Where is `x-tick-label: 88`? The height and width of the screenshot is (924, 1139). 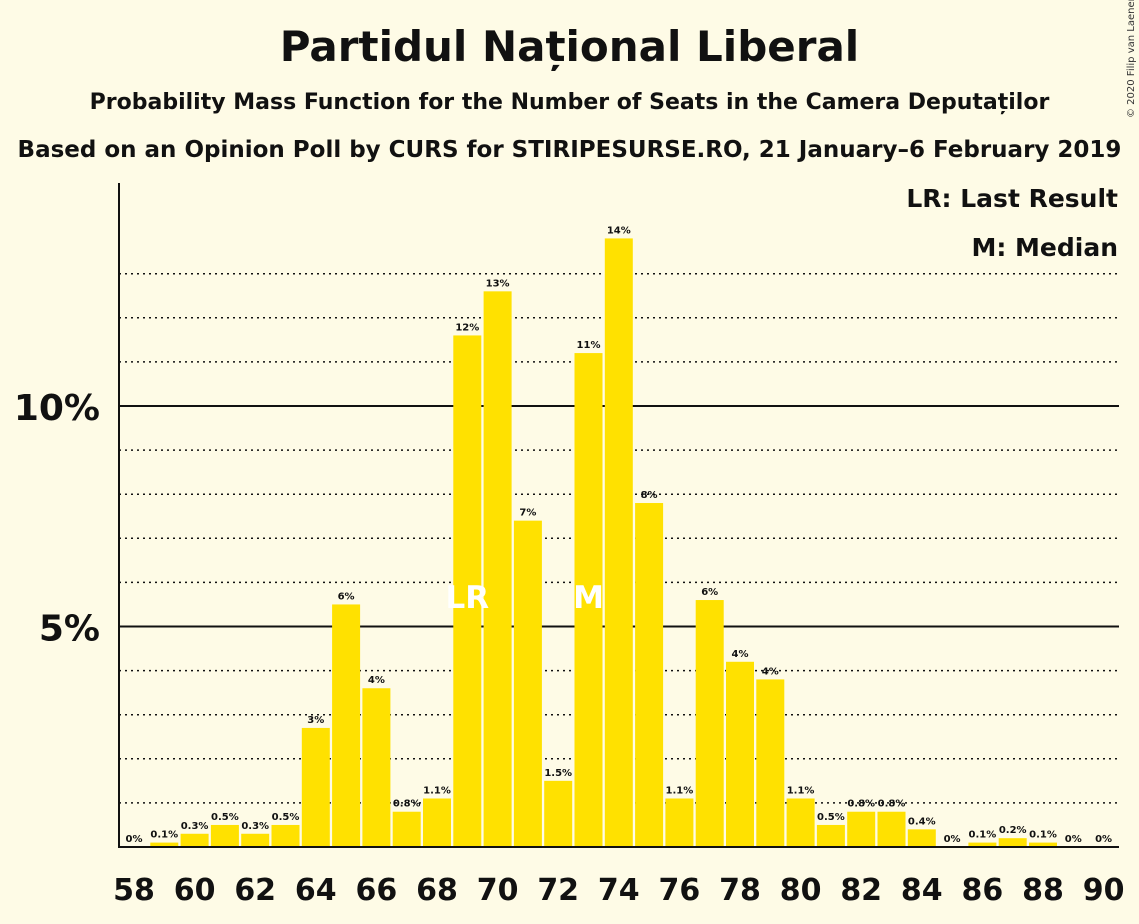 x-tick-label: 88 is located at coordinates (1043, 890).